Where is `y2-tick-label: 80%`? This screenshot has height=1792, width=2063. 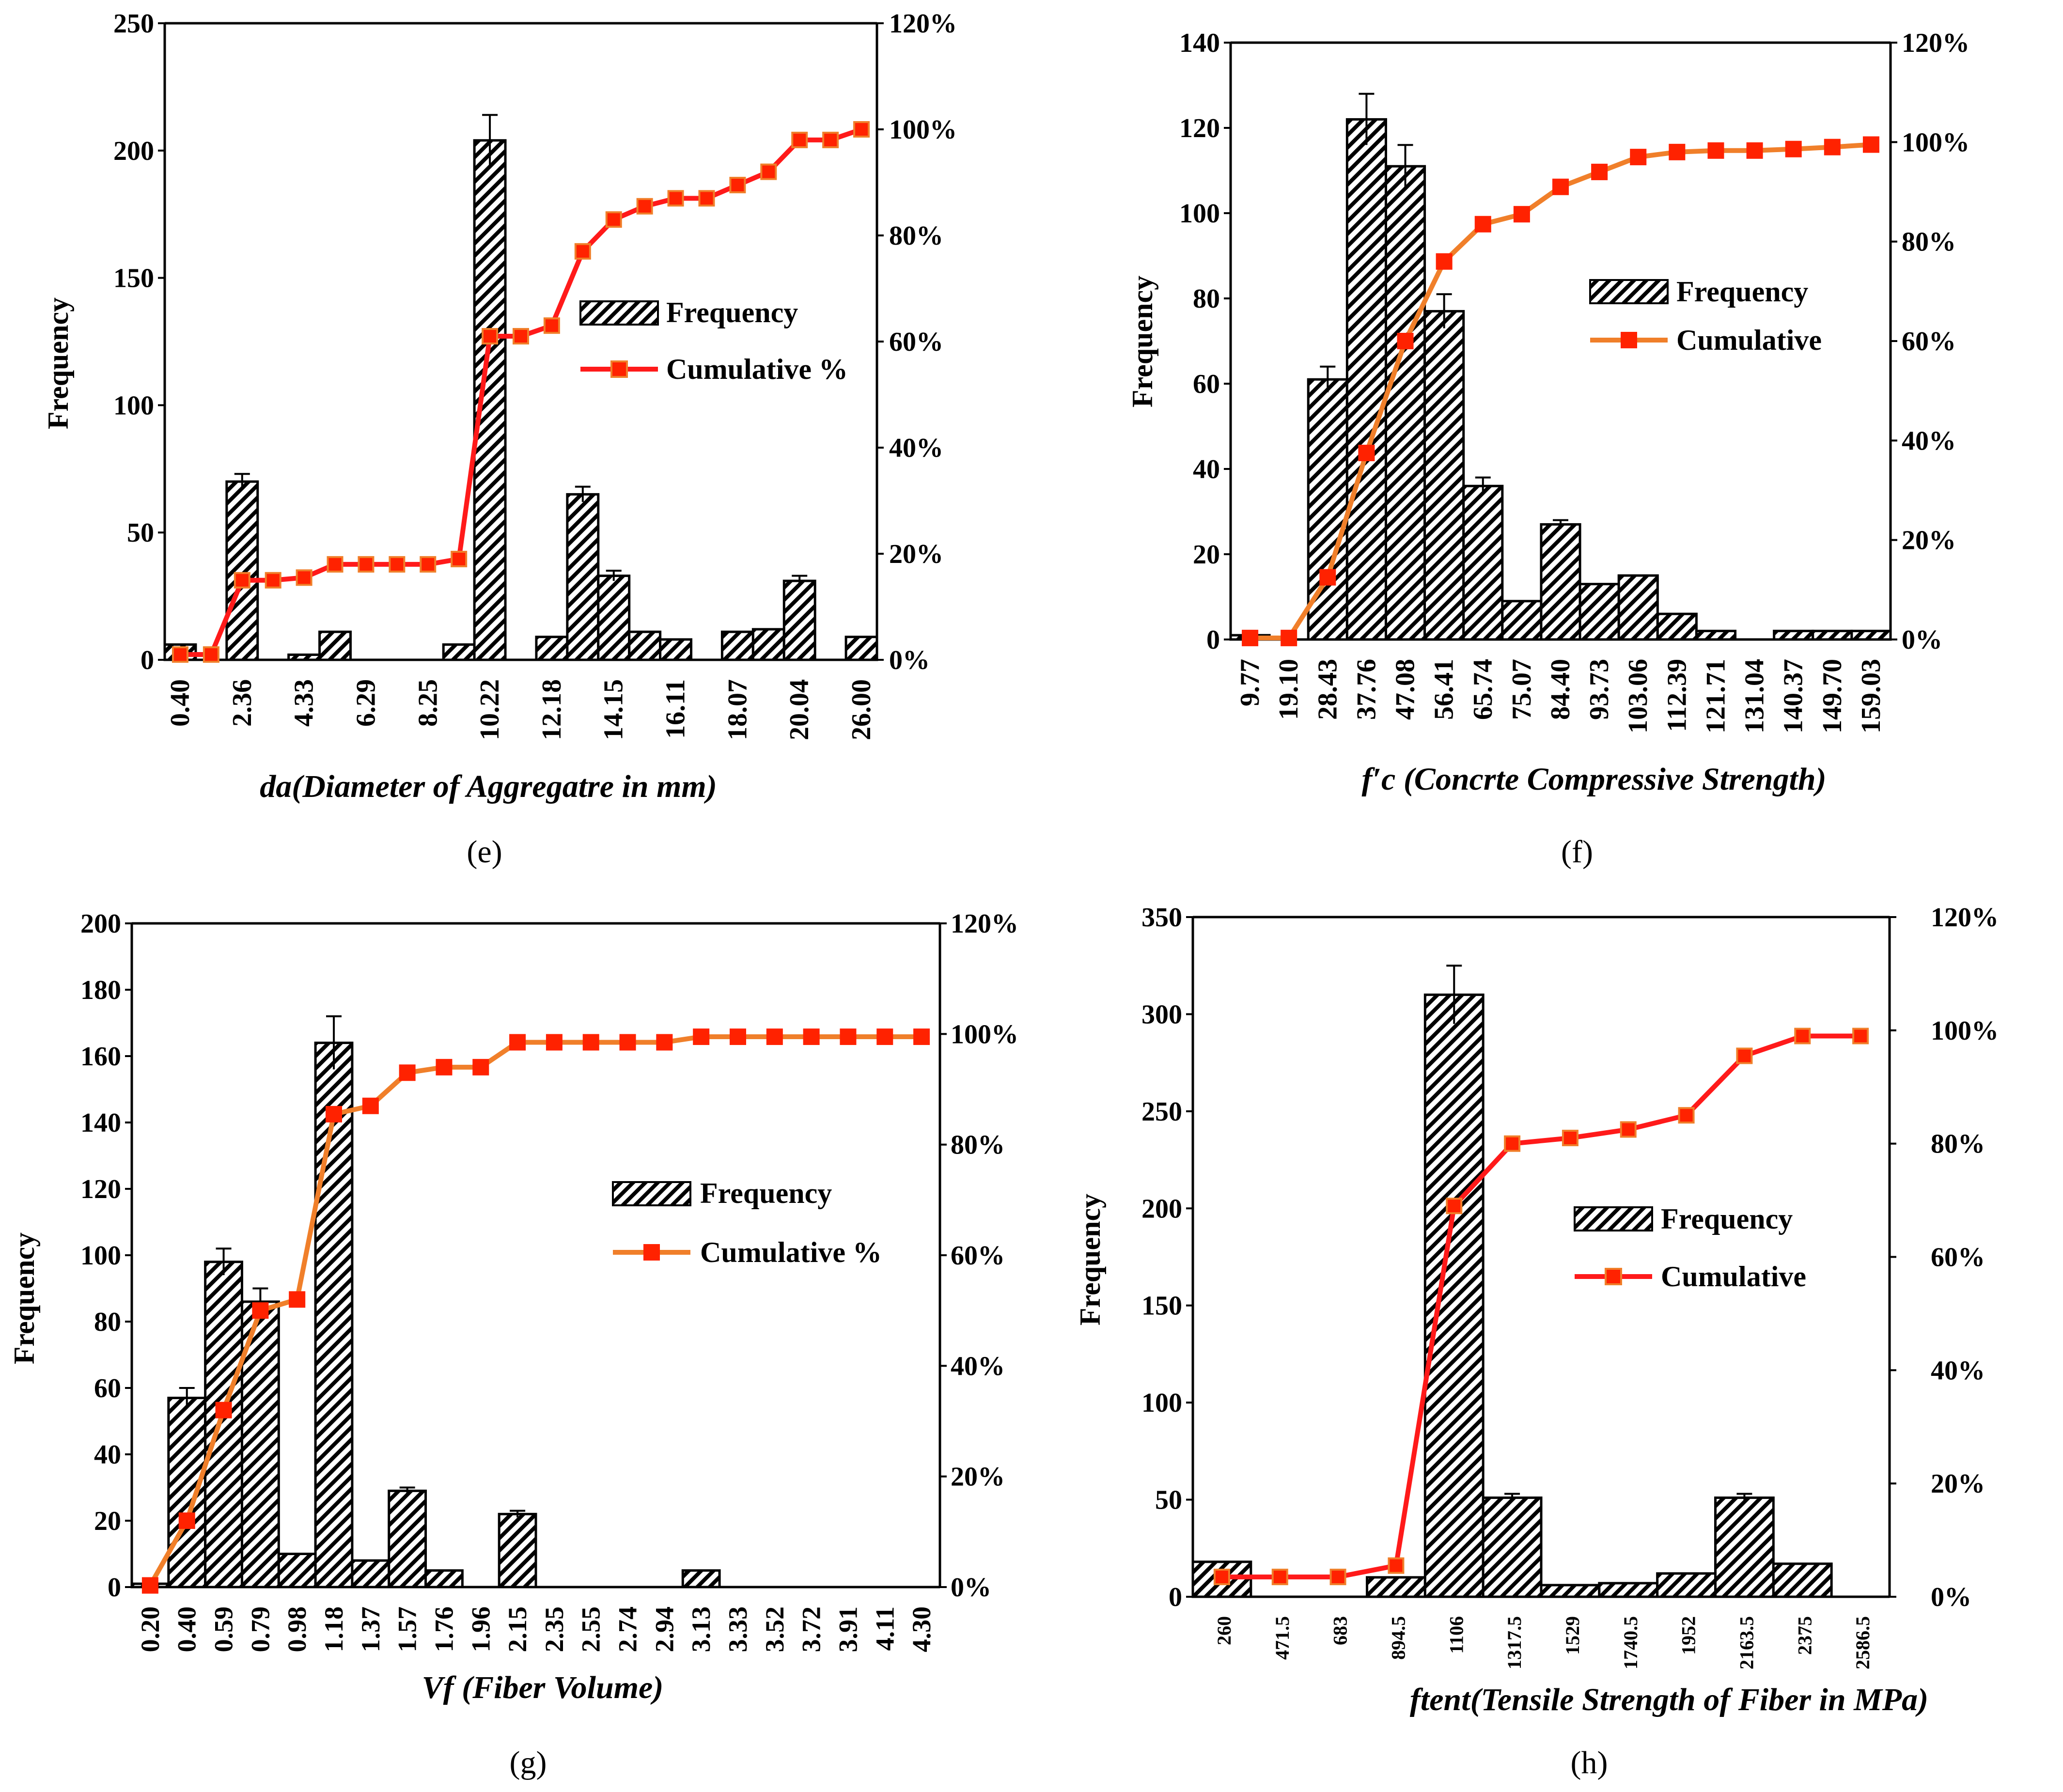
y2-tick-label: 80% is located at coordinates (1929, 242).